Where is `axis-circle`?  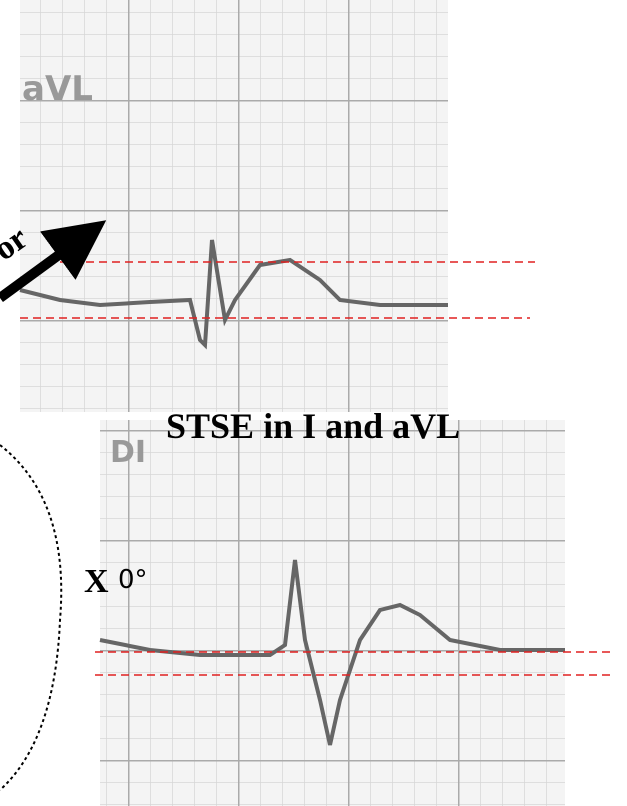 axis-circle is located at coordinates (31, 617).